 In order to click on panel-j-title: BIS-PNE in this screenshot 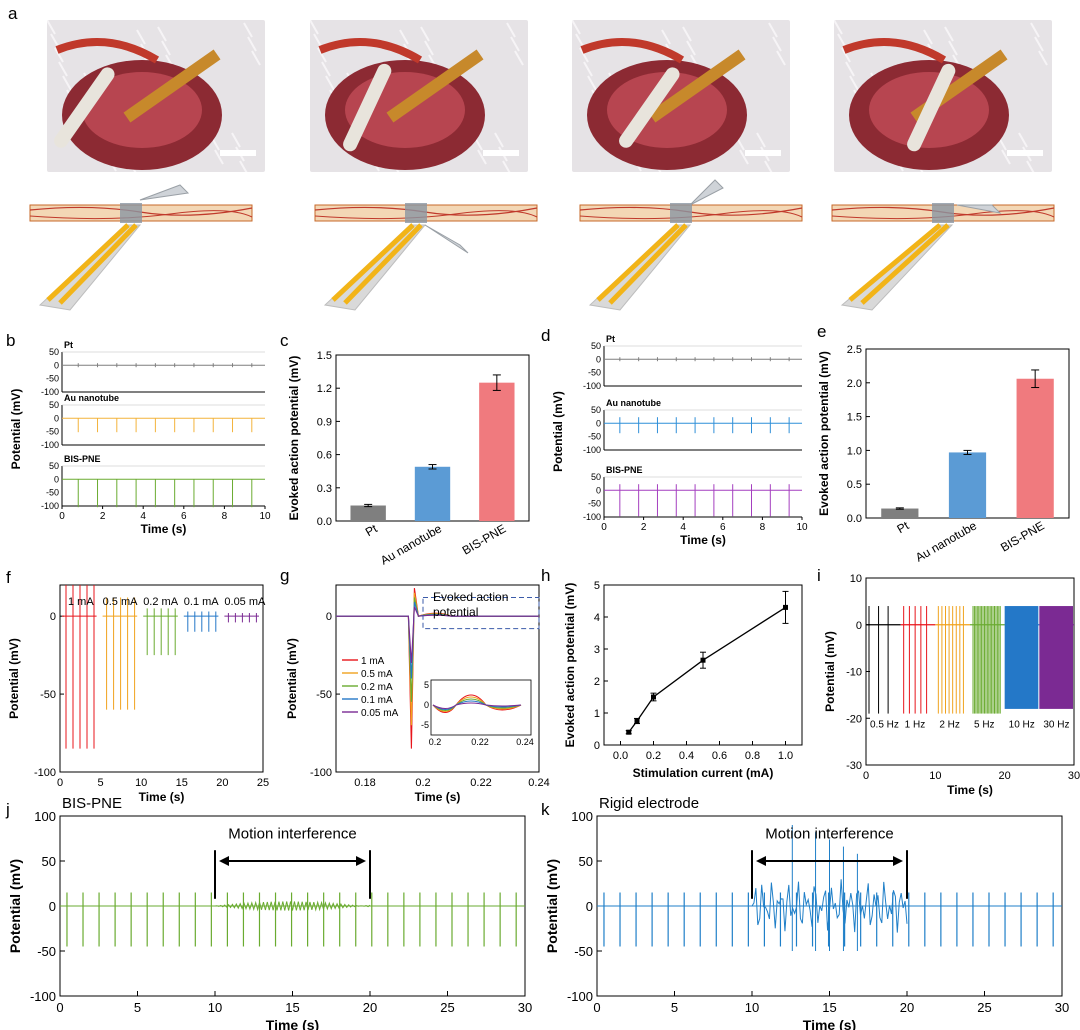, I will do `click(92, 803)`.